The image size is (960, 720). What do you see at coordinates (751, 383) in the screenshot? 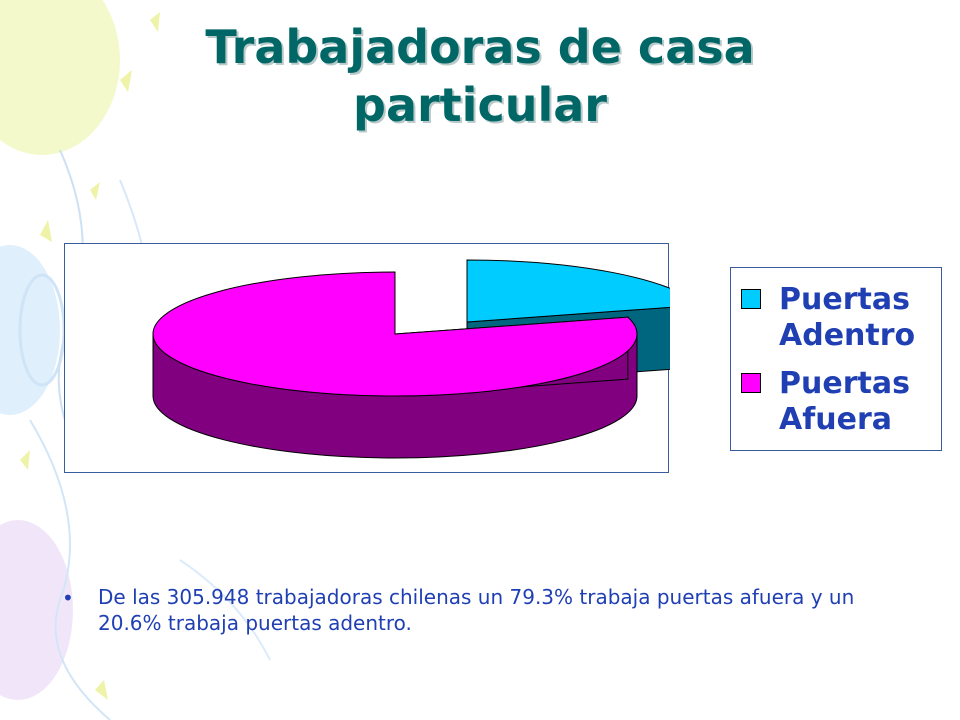
I see `legend-swatch-puertas-afuera` at bounding box center [751, 383].